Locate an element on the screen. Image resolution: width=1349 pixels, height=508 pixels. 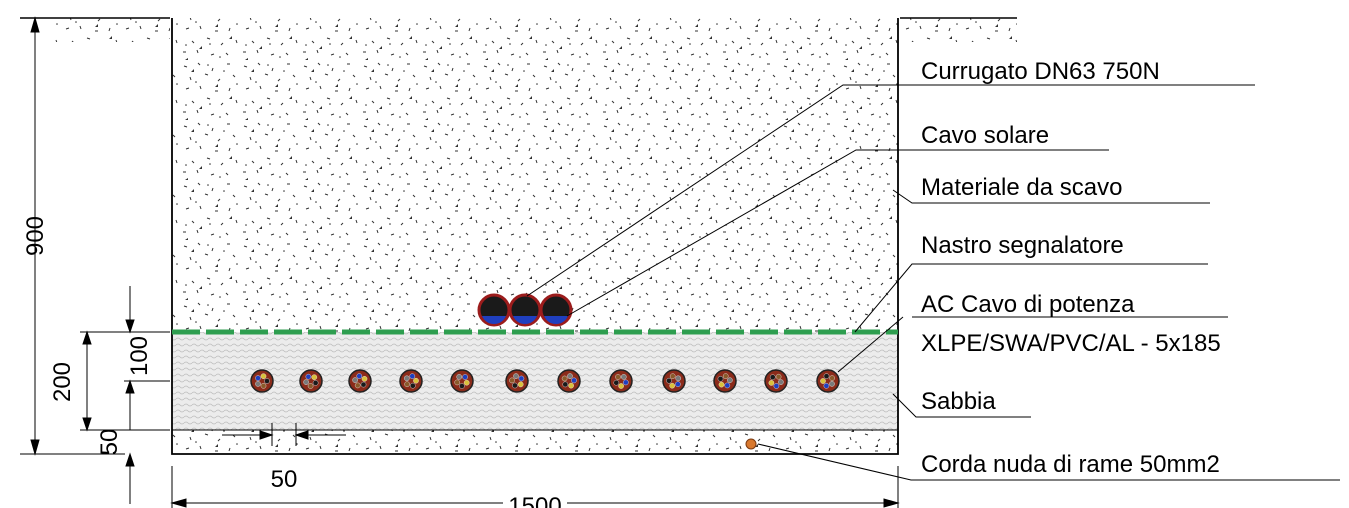
dim-cable-spacing is located at coordinates (284, 434).